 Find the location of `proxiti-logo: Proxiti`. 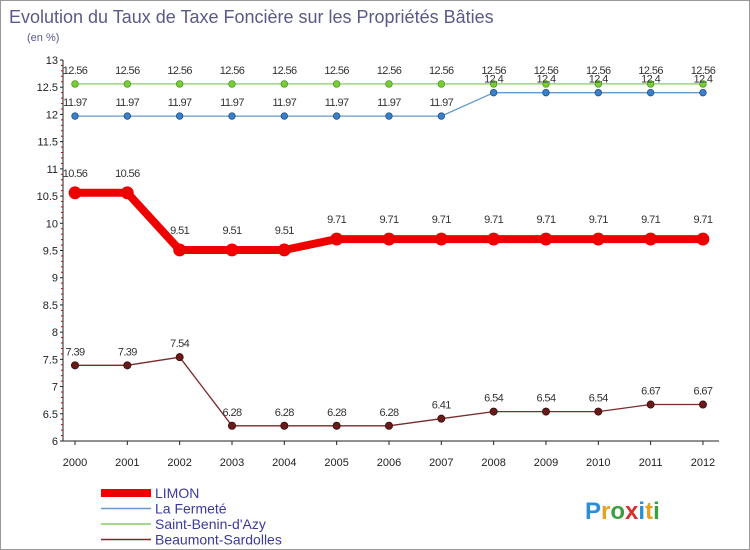

proxiti-logo: Proxiti is located at coordinates (622, 511).